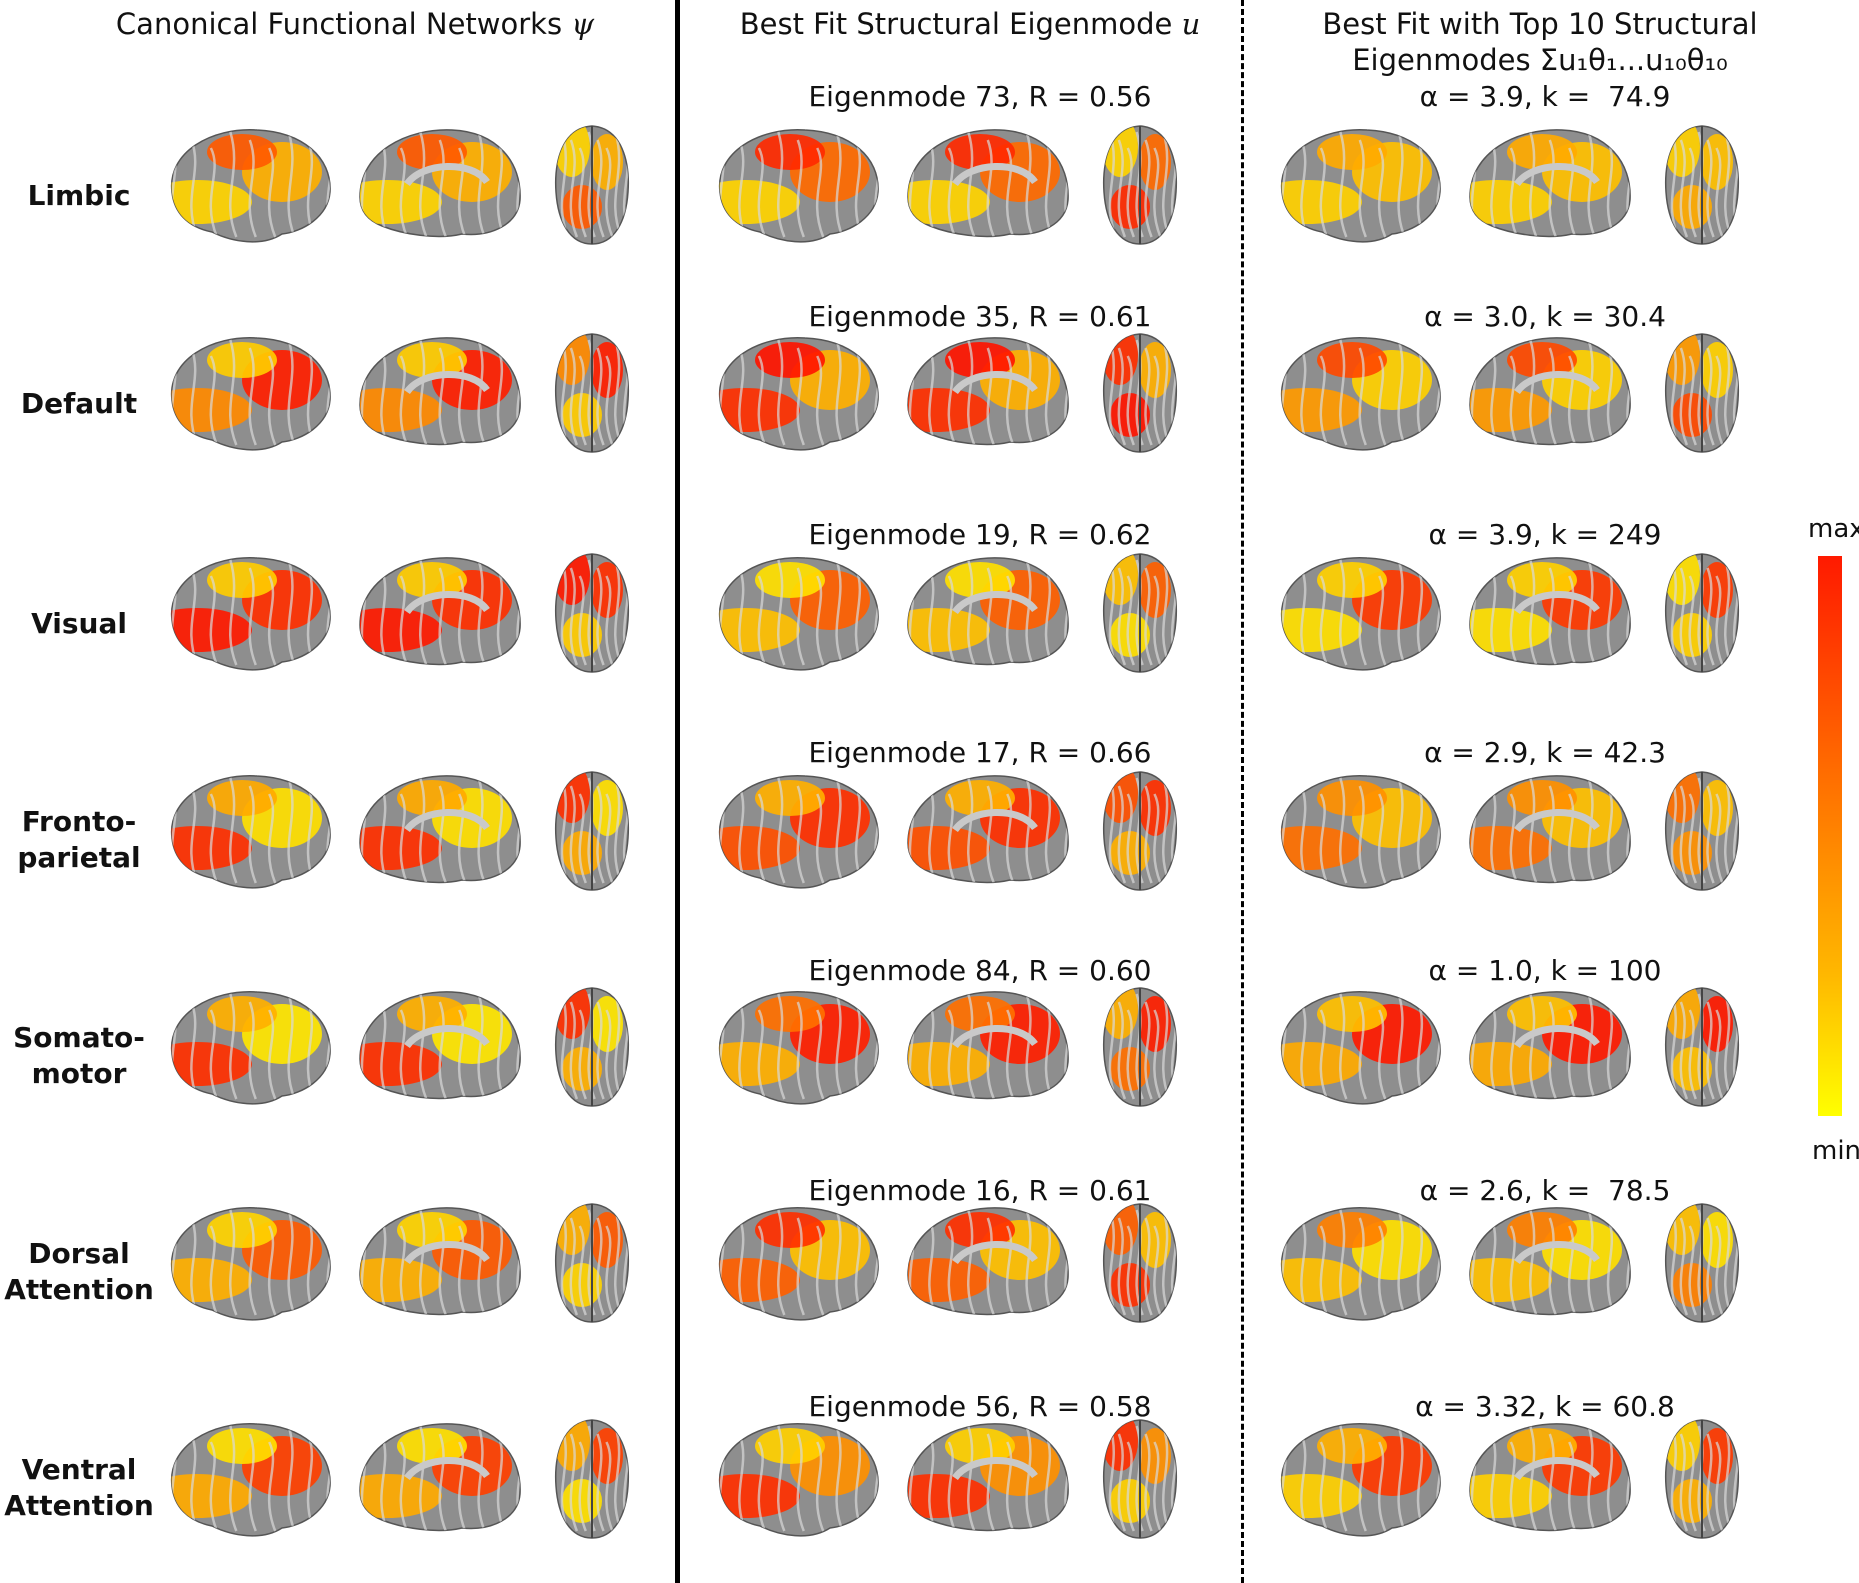  Describe the element at coordinates (1359, 186) in the screenshot. I see `brain-top10-lat-limbic` at that location.